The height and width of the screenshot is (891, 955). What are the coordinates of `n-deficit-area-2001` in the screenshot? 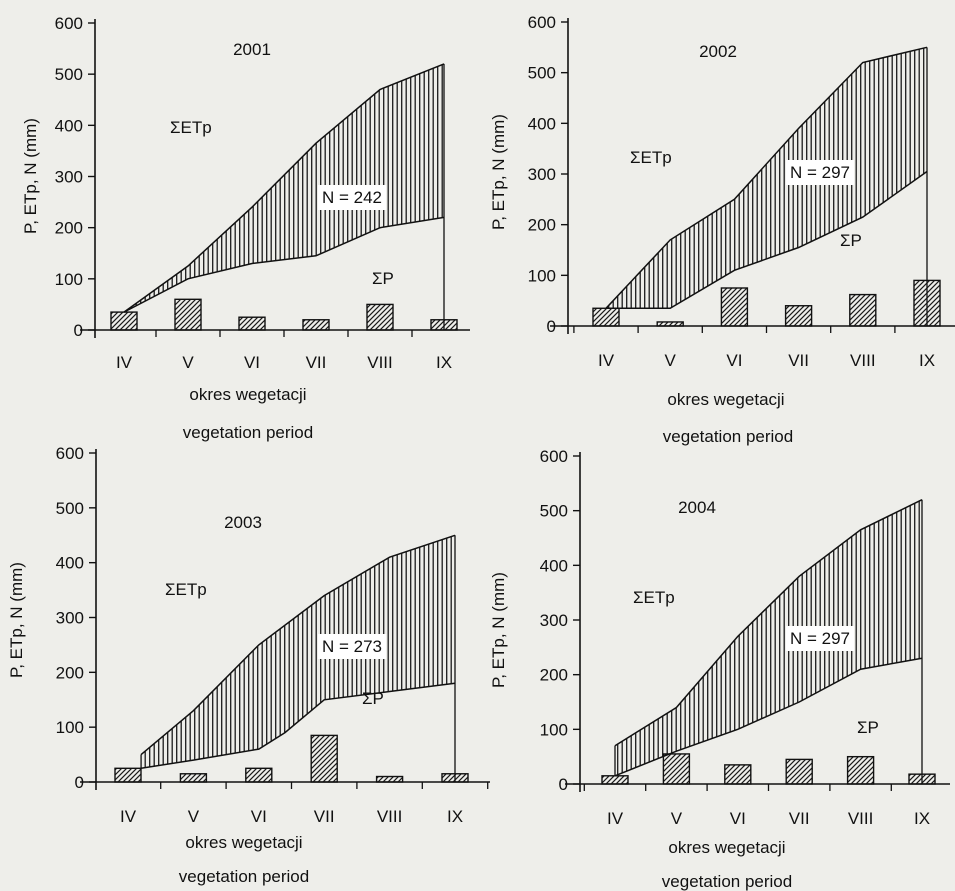 It's located at (284, 188).